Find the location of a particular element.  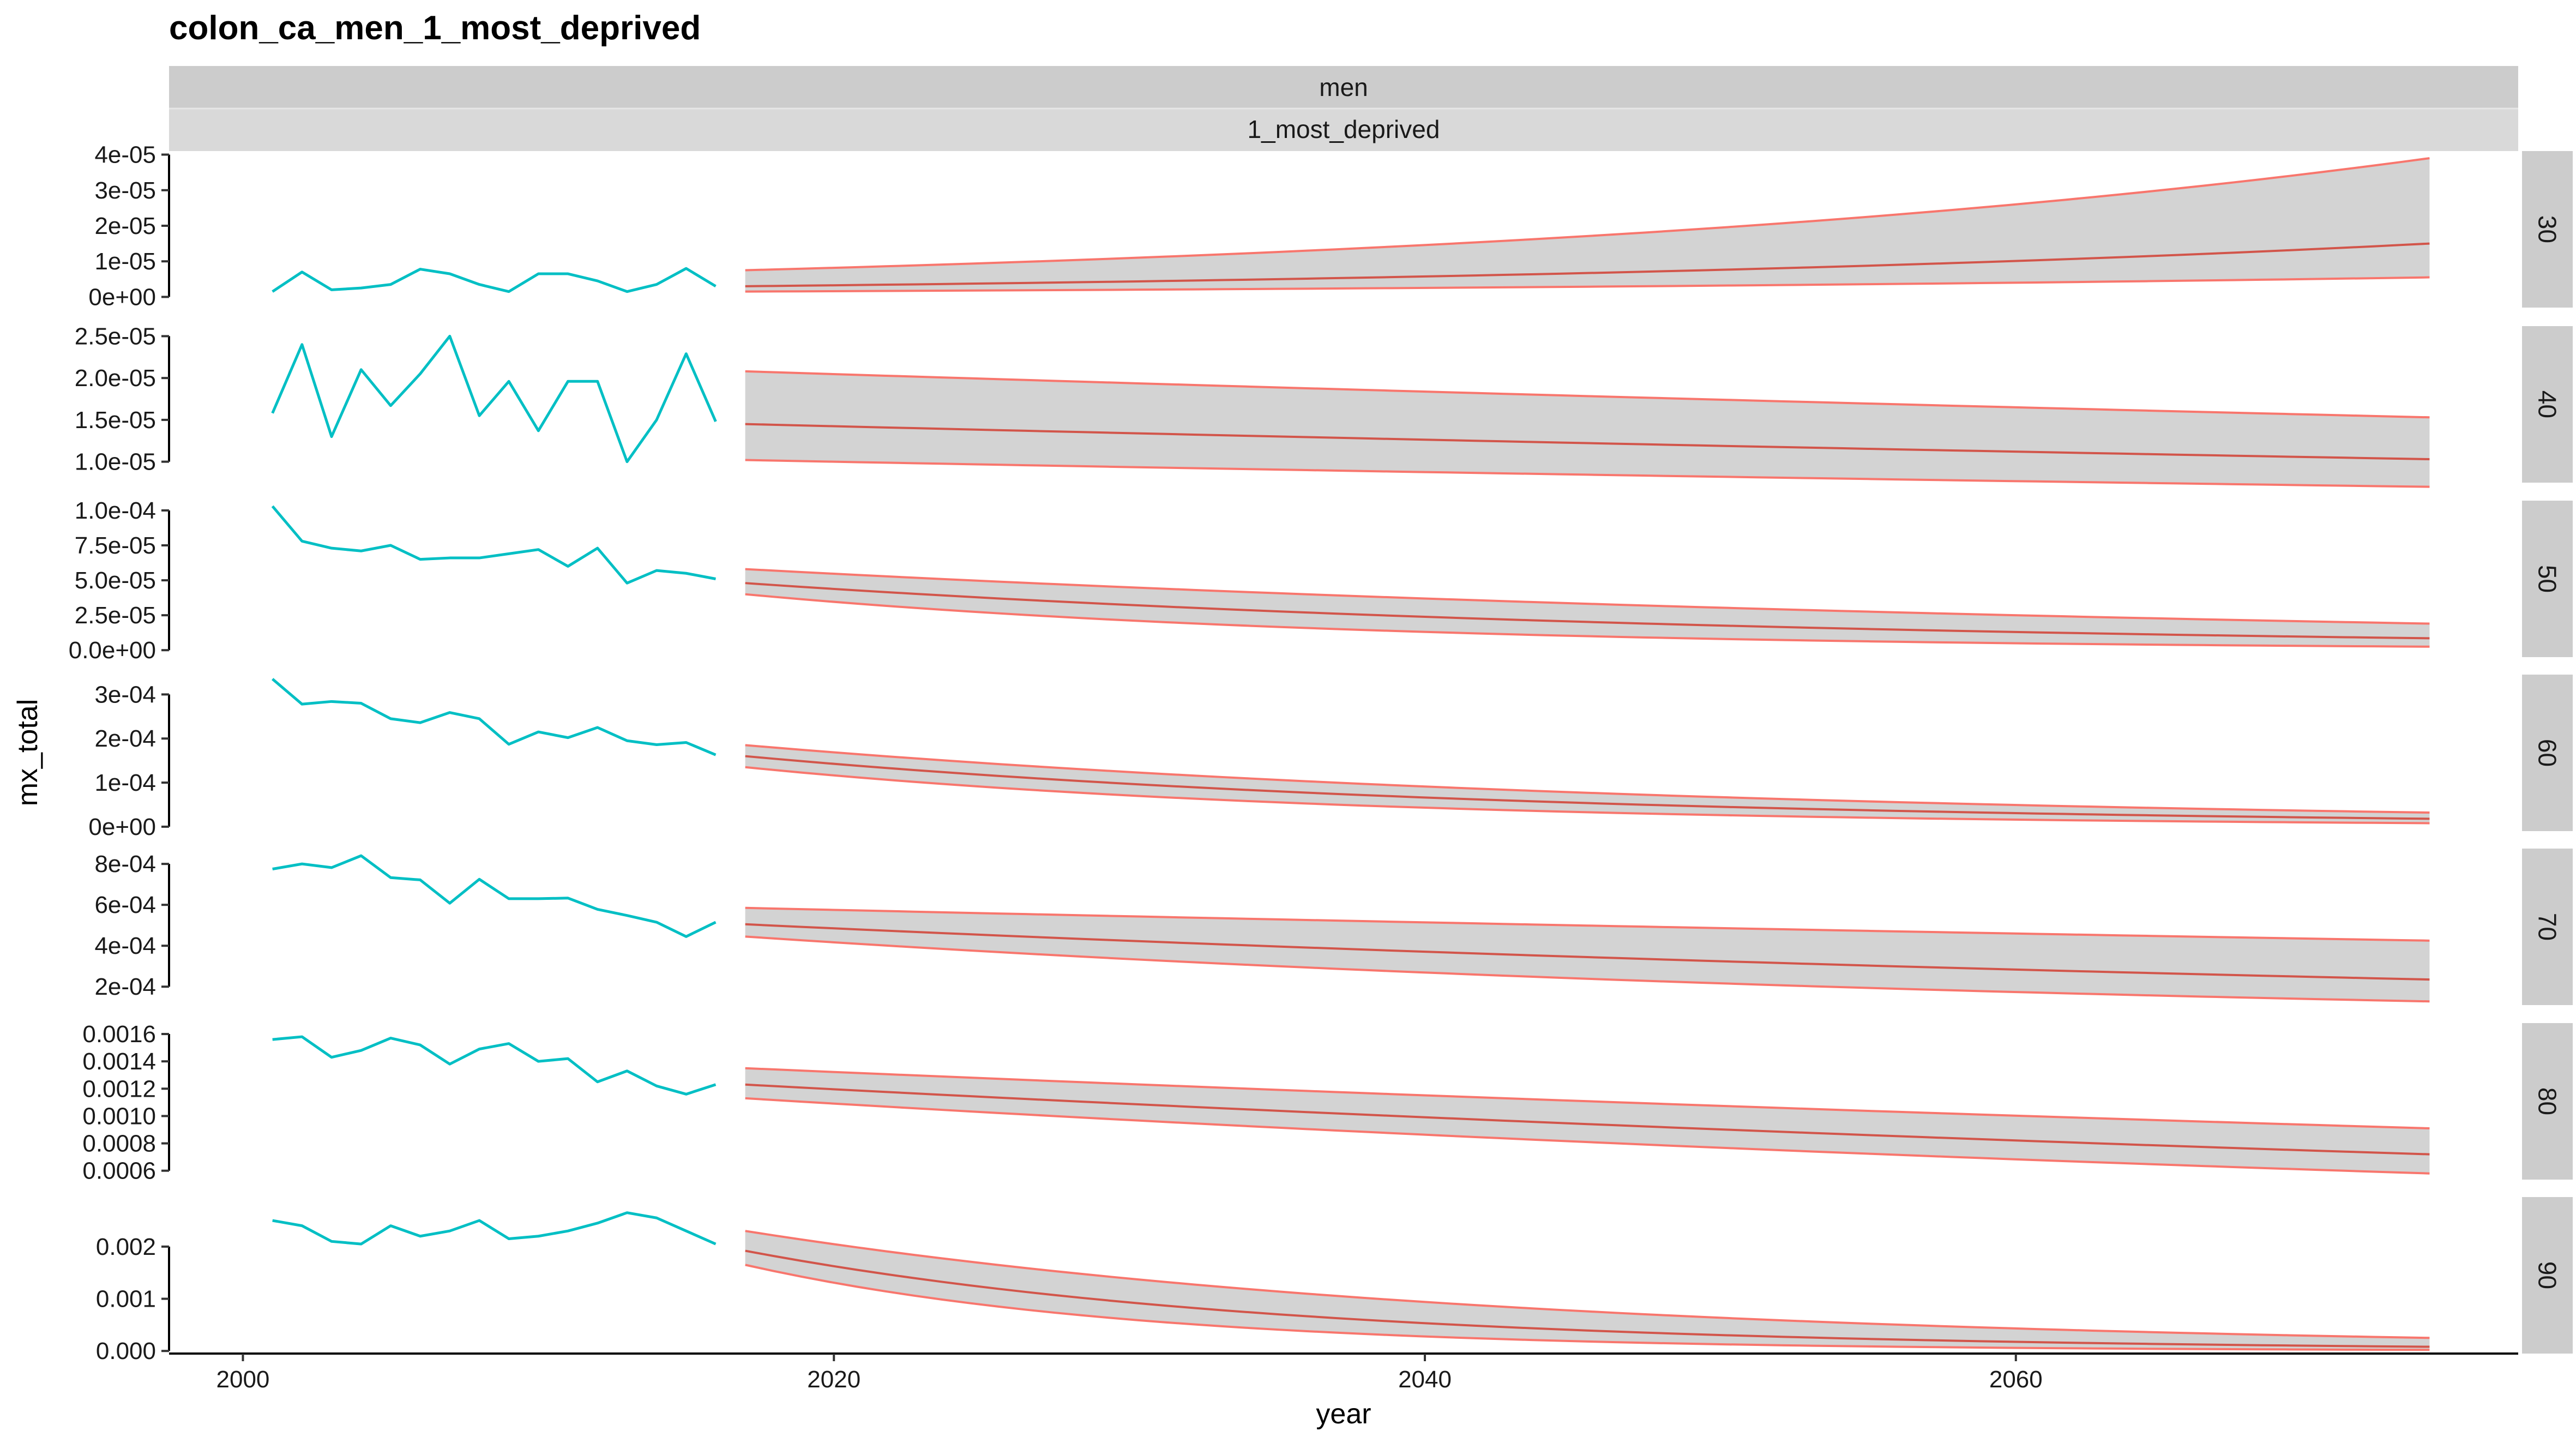

y-tick-label: 2e-05 is located at coordinates (125, 226).